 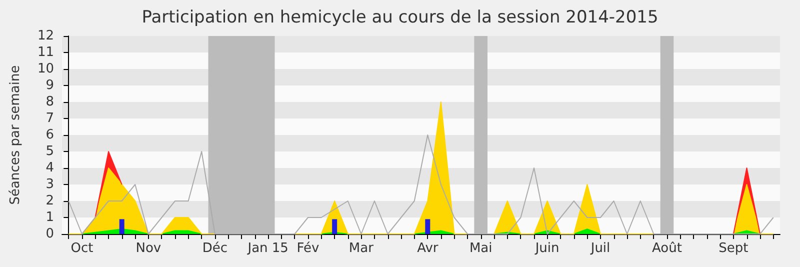 What do you see at coordinates (667, 248) in the screenshot?
I see `x-tick-label: Août` at bounding box center [667, 248].